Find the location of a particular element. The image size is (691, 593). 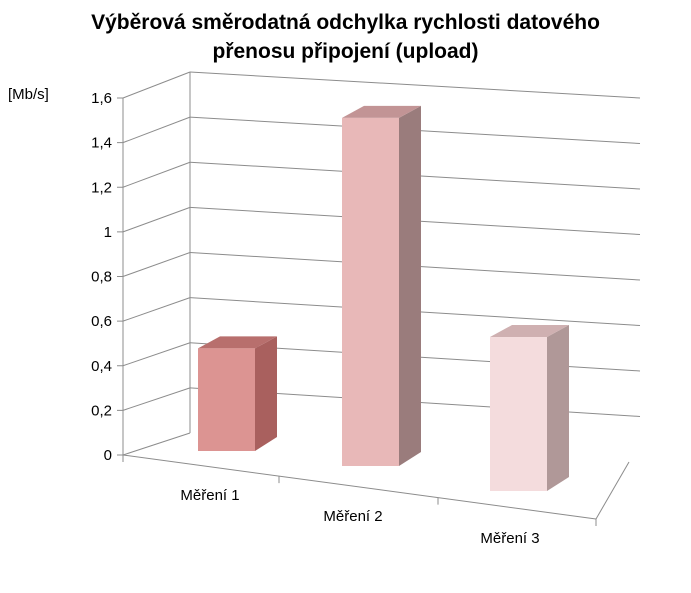

y-tick-label: 1,6 is located at coordinates (101, 98).